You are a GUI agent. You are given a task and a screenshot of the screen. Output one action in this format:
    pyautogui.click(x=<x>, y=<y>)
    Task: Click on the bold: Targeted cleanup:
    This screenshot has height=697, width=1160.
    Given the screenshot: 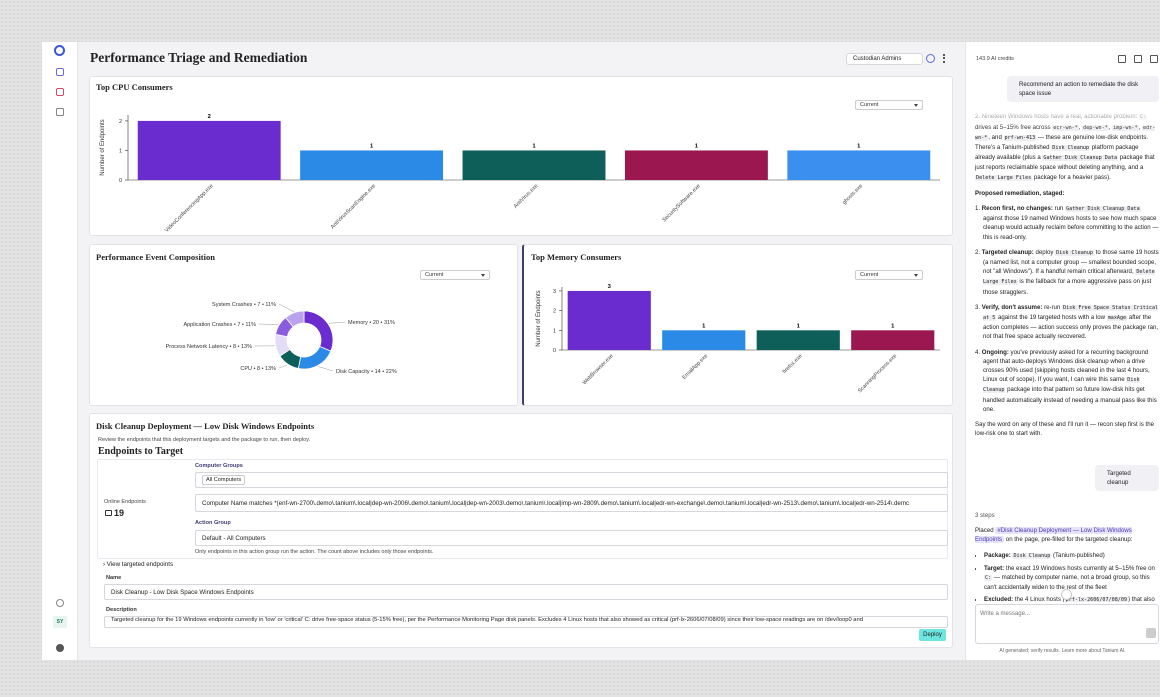 What is the action you would take?
    pyautogui.click(x=1007, y=252)
    